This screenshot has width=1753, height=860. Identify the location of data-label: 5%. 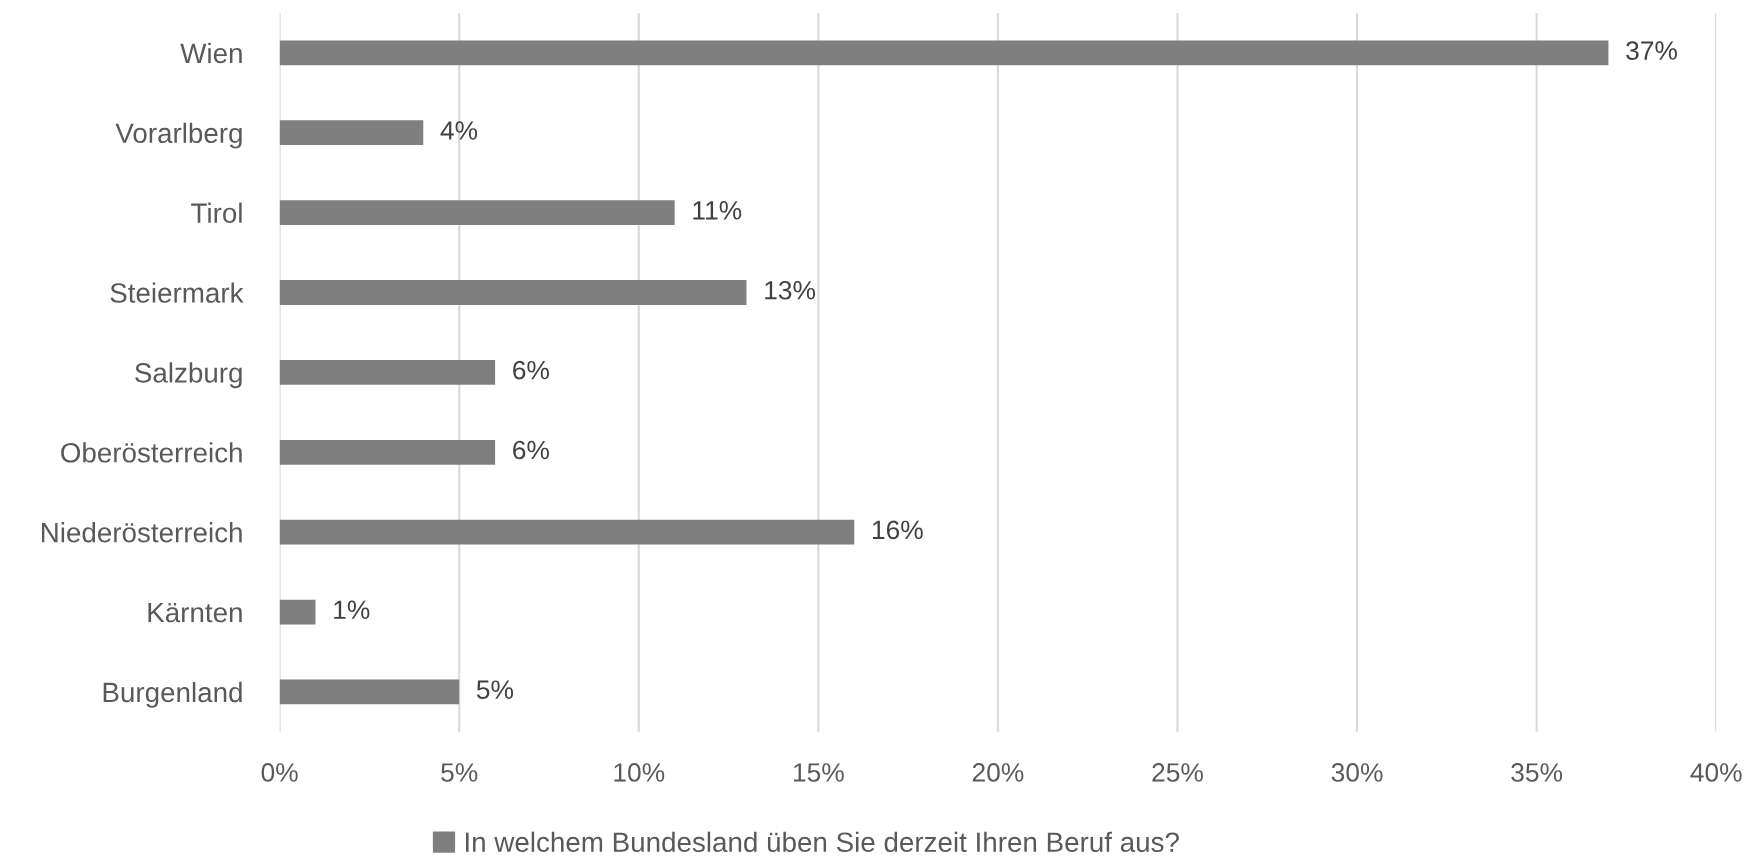
(495, 689).